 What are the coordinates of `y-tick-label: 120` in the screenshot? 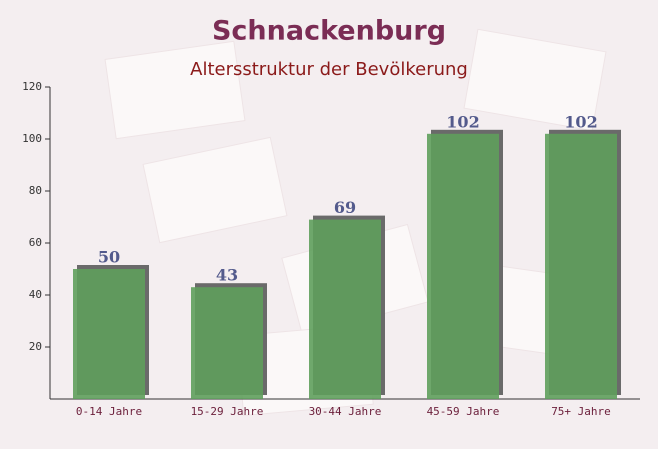 It's located at (32, 86).